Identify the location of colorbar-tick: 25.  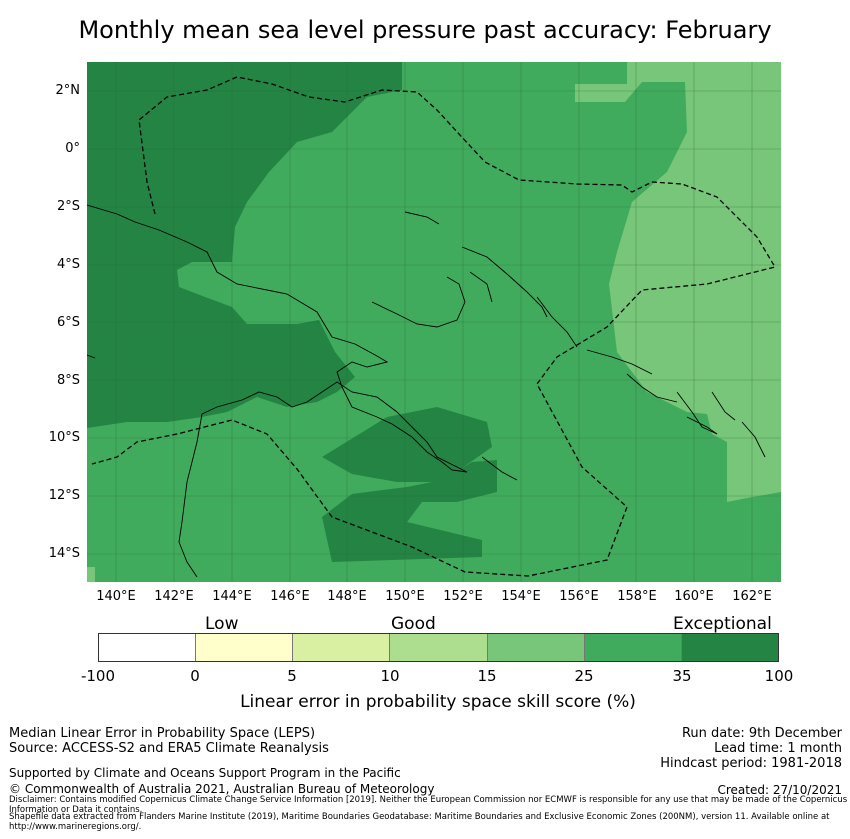
(584, 676).